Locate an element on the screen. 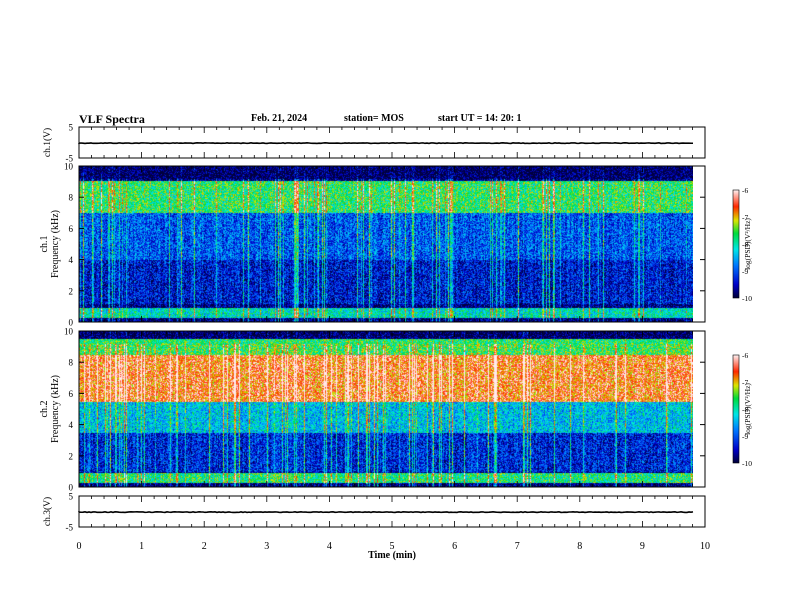 This screenshot has width=792, height=612. date-label: Feb. 21, 2024 is located at coordinates (279, 118).